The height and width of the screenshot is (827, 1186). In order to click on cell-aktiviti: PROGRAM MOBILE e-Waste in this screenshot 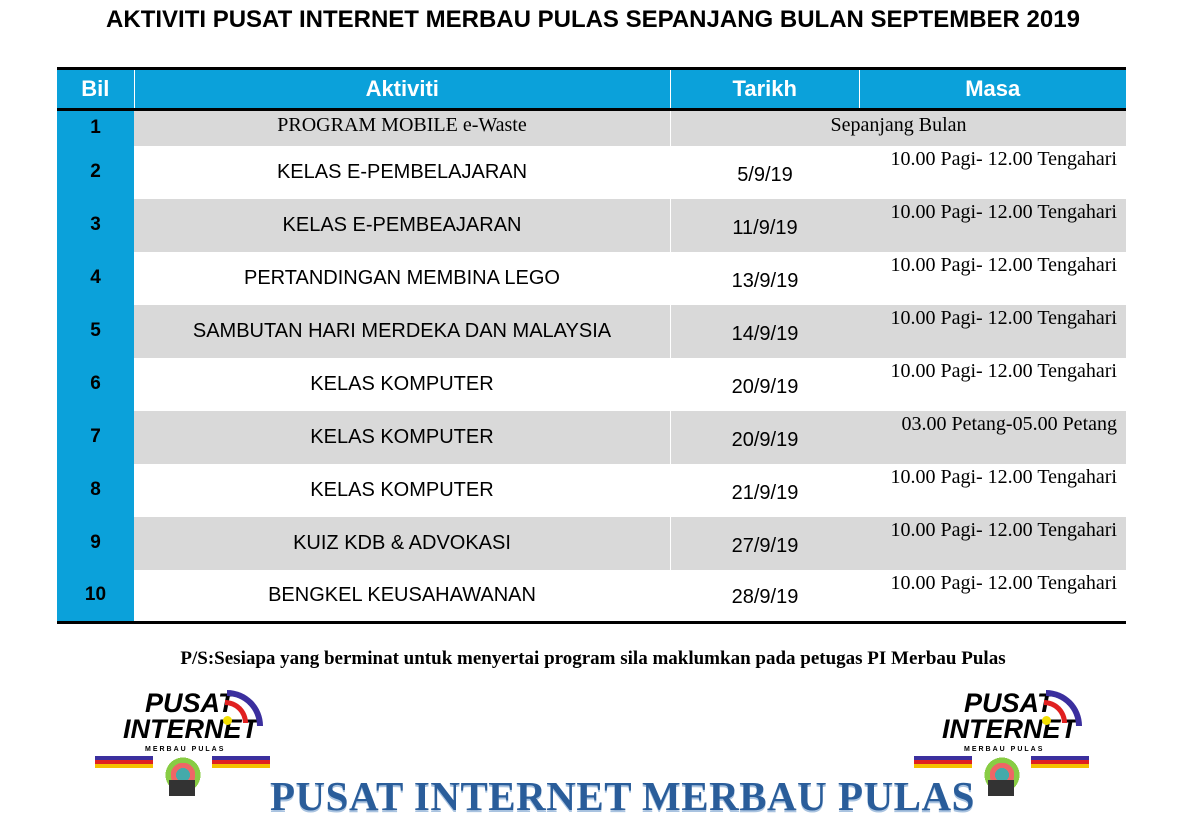, I will do `click(402, 127)`.